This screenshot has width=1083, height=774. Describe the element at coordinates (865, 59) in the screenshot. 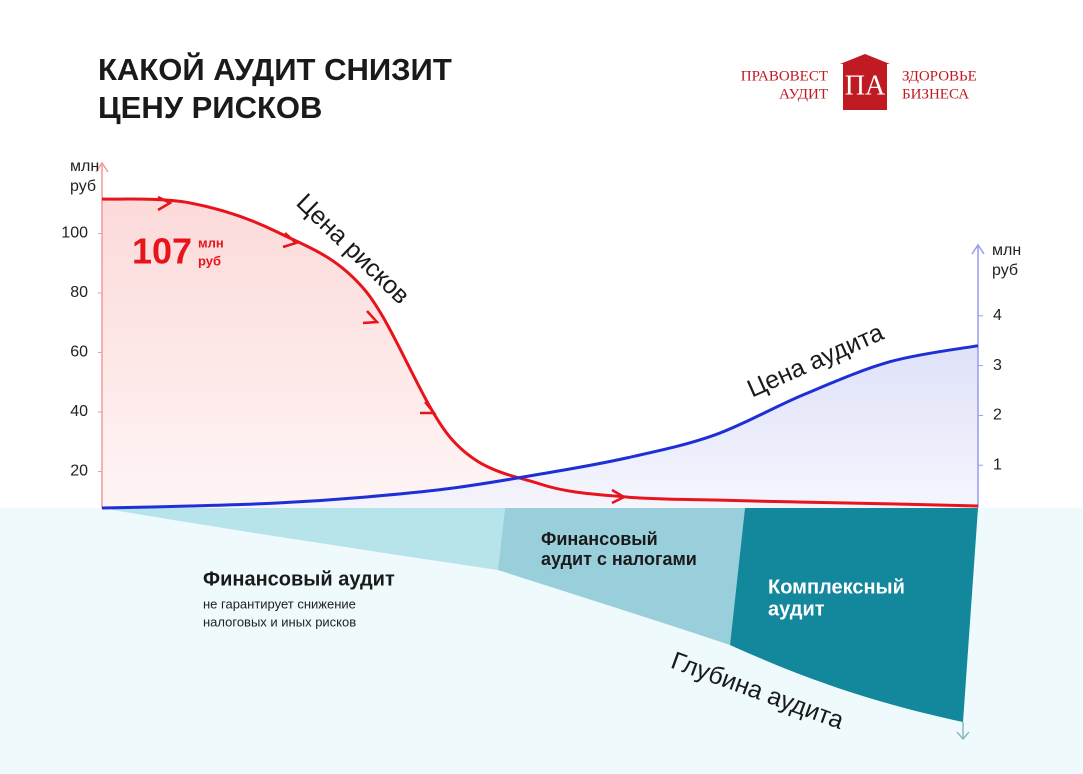

I see `logo-roof` at that location.